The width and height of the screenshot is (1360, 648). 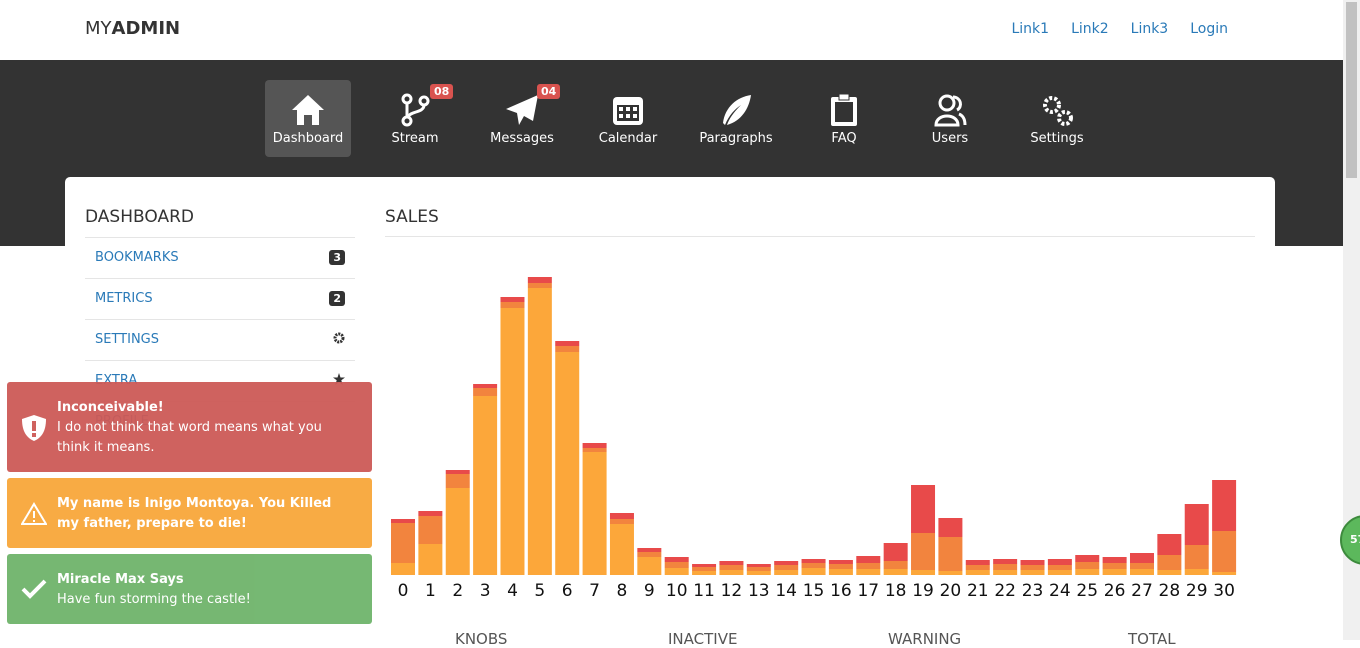 I want to click on link: Link1, so click(x=1030, y=29).